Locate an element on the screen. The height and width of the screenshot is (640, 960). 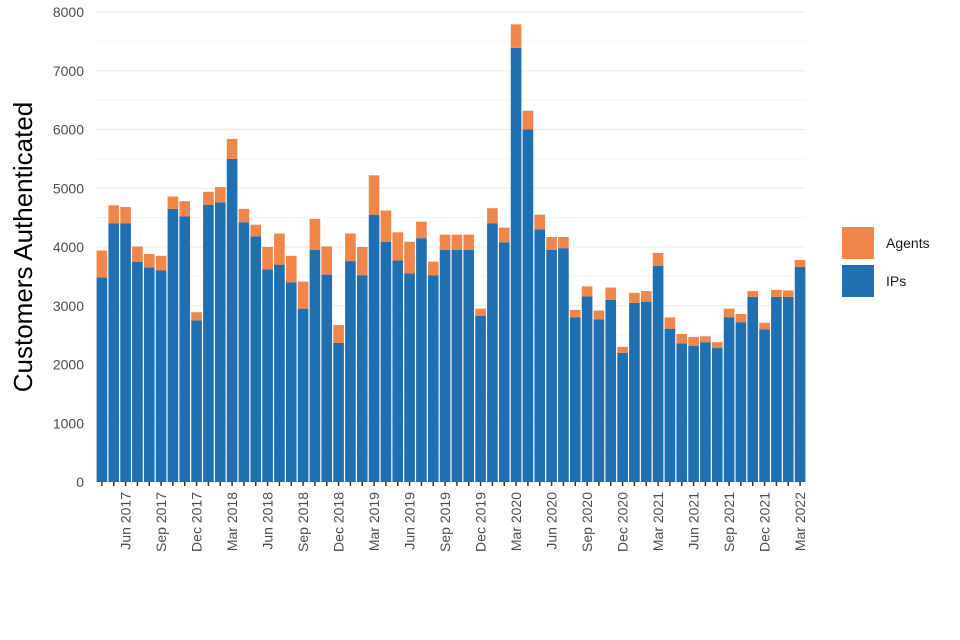
y-tick-label: 3000 is located at coordinates (68, 306).